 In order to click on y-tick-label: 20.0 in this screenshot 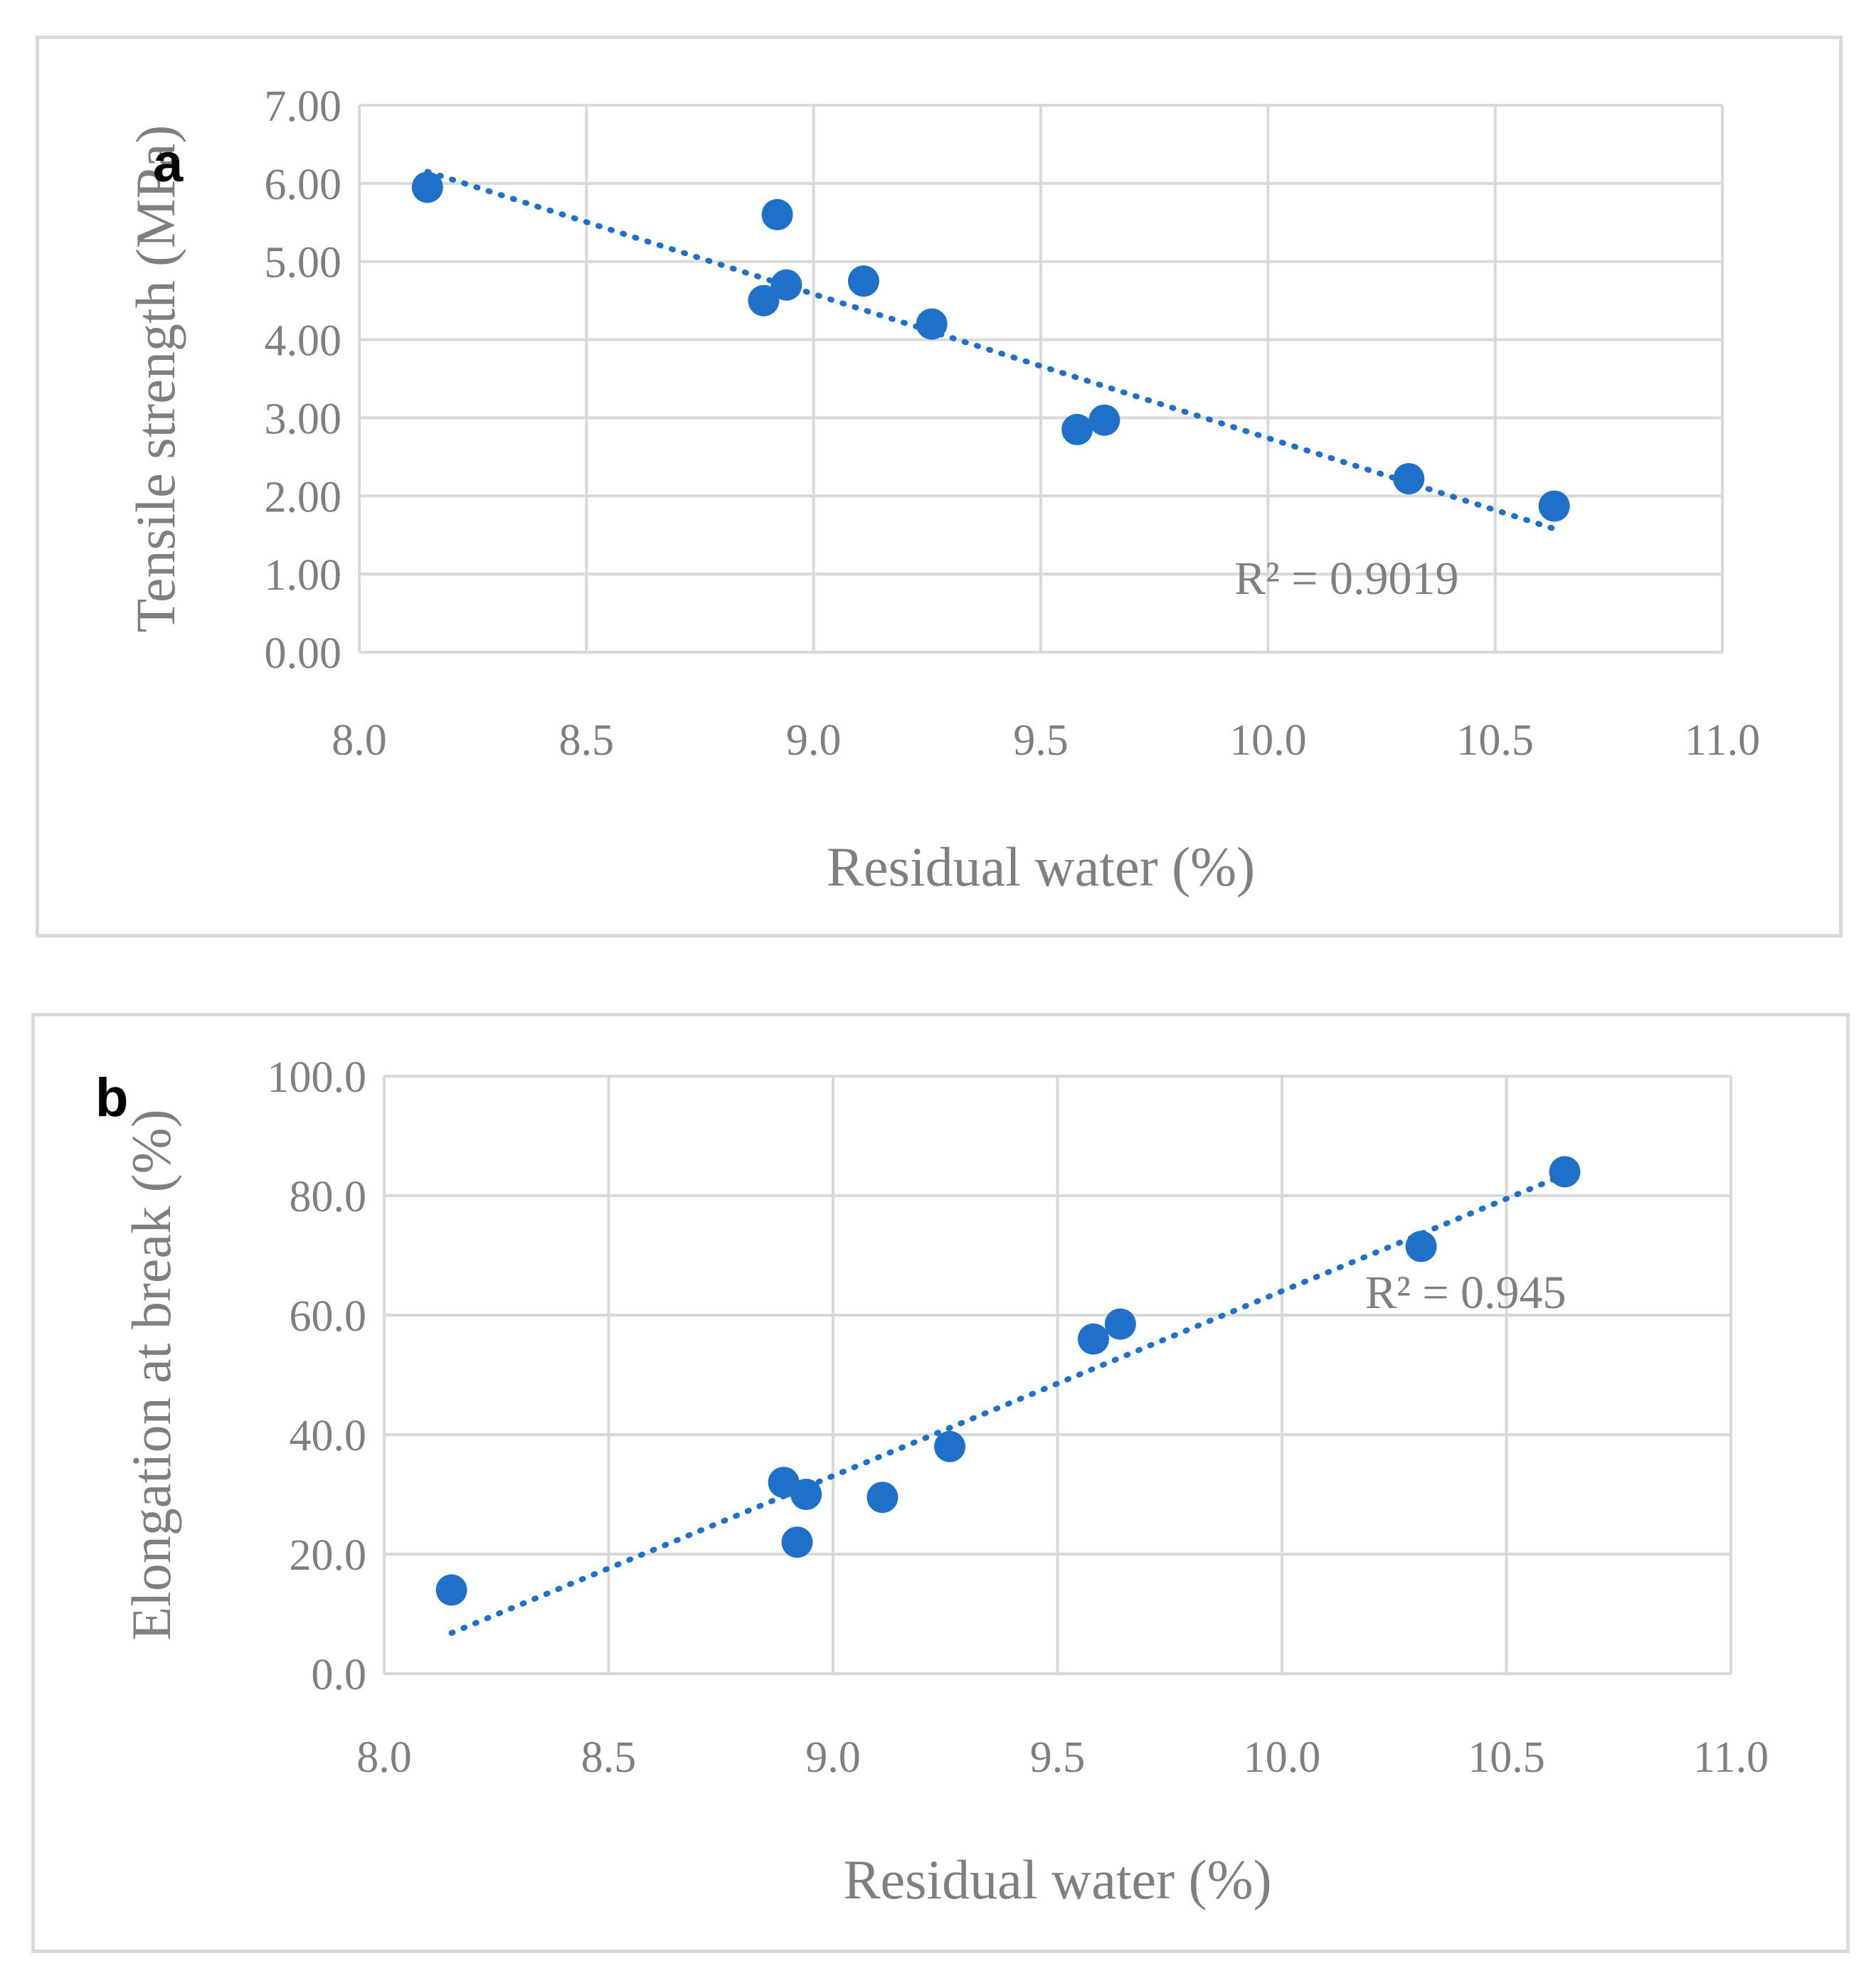, I will do `click(328, 1556)`.